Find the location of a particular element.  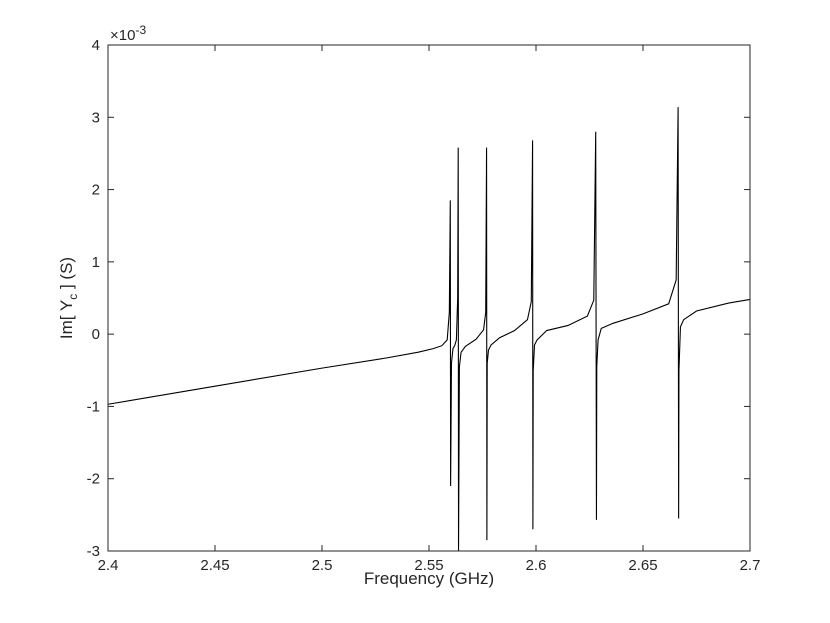

x-axis-title: Frequency (GHz) is located at coordinates (429, 578).